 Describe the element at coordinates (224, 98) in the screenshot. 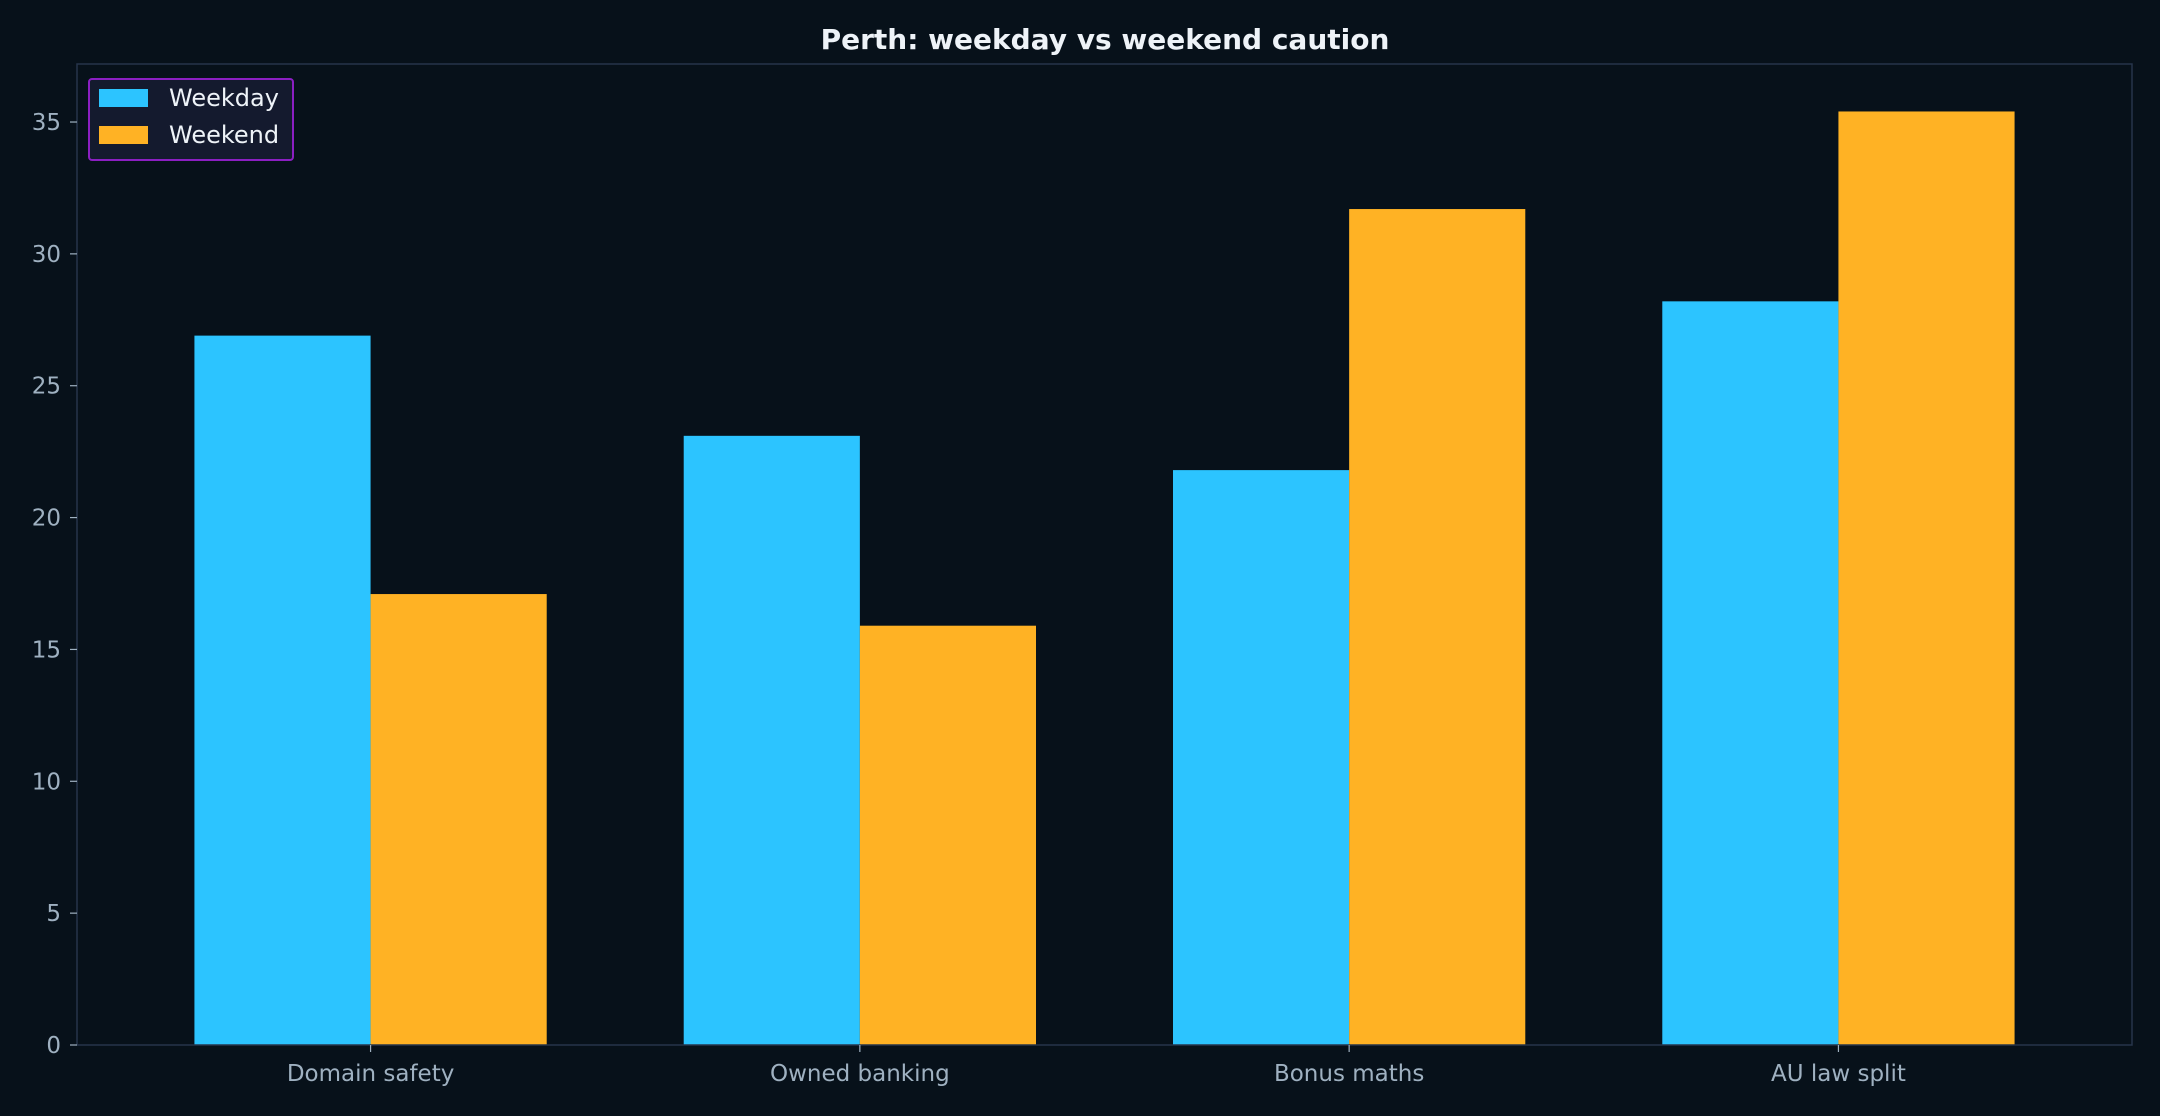

I see `legend-label-weekday: Weekday` at that location.